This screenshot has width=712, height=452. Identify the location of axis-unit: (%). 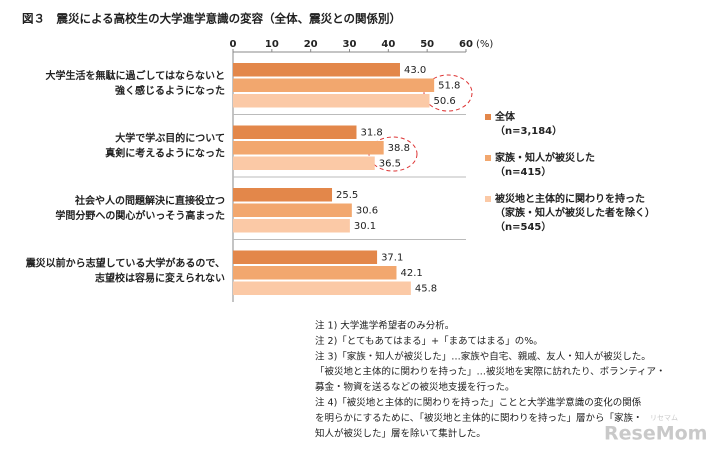
(484, 44).